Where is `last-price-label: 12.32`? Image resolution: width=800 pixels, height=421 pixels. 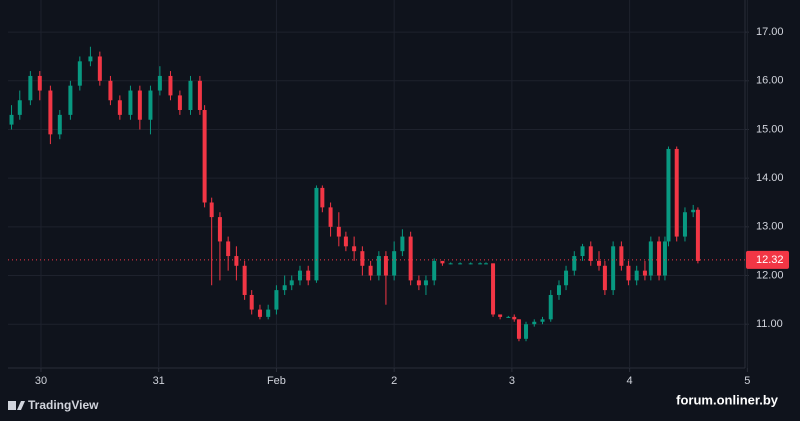
last-price-label: 12.32 is located at coordinates (770, 260).